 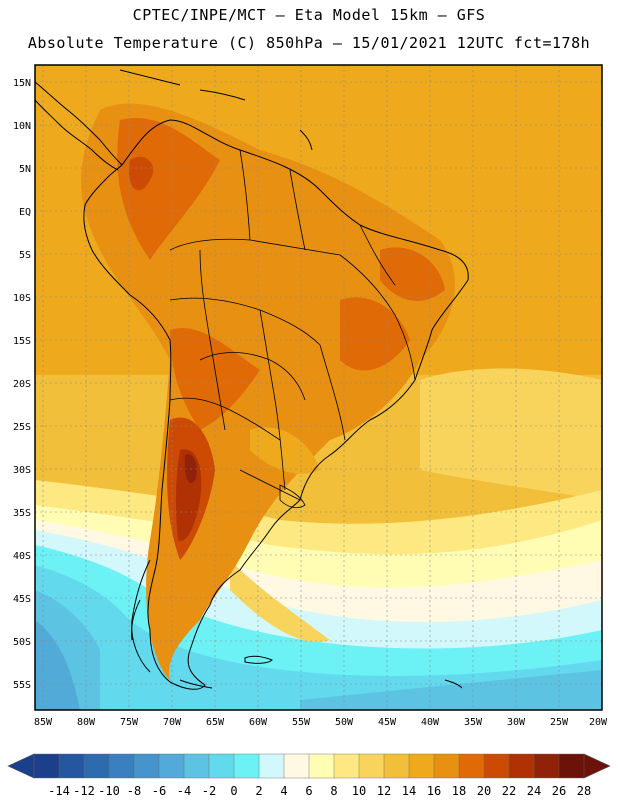 What do you see at coordinates (344, 722) in the screenshot?
I see `lon-label: 50W` at bounding box center [344, 722].